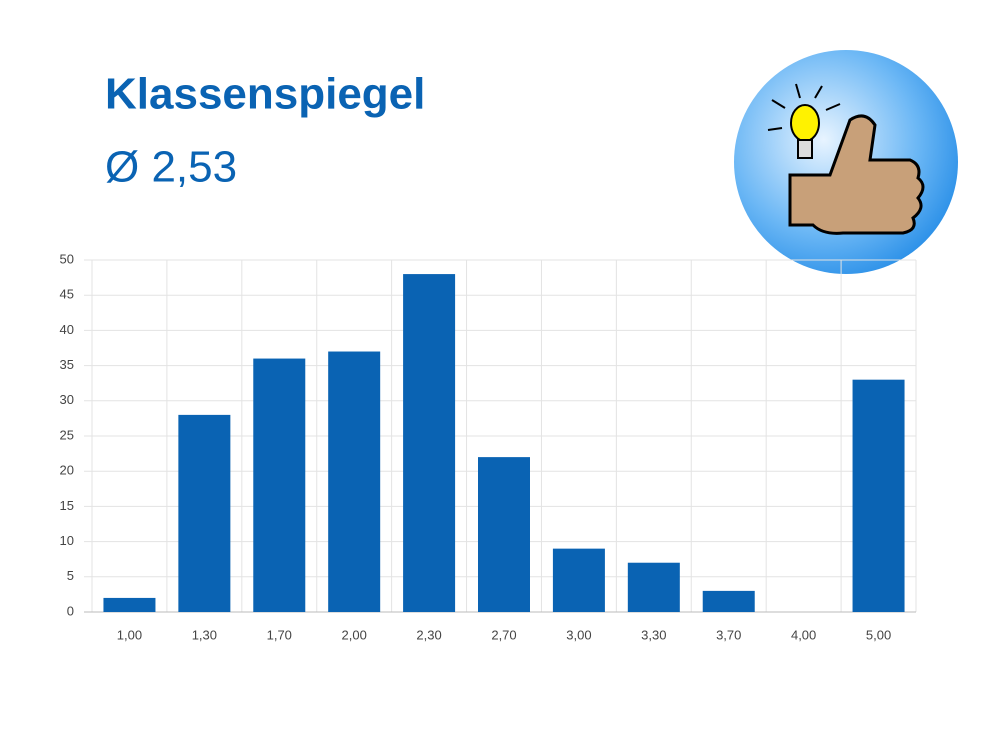  I want to click on x-tick-label: 2,30, so click(428, 634).